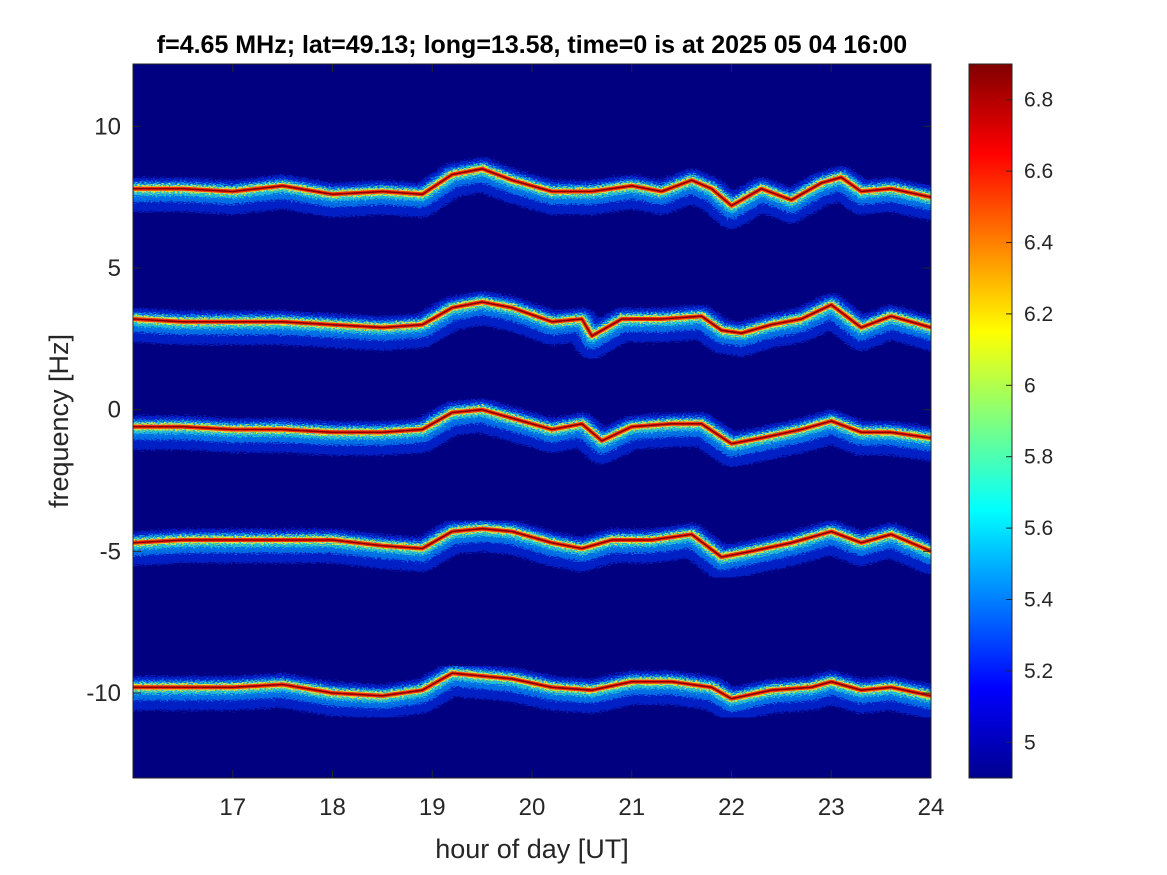  What do you see at coordinates (1038, 171) in the screenshot?
I see `colorbar-tick-label: 6.6` at bounding box center [1038, 171].